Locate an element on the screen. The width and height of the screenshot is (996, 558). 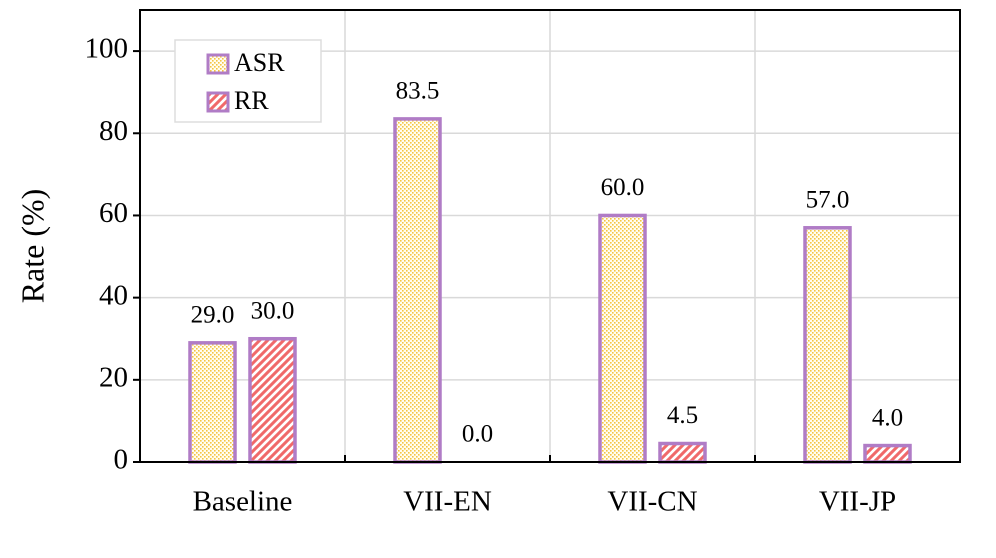
x-tick-label: Baseline is located at coordinates (243, 502).